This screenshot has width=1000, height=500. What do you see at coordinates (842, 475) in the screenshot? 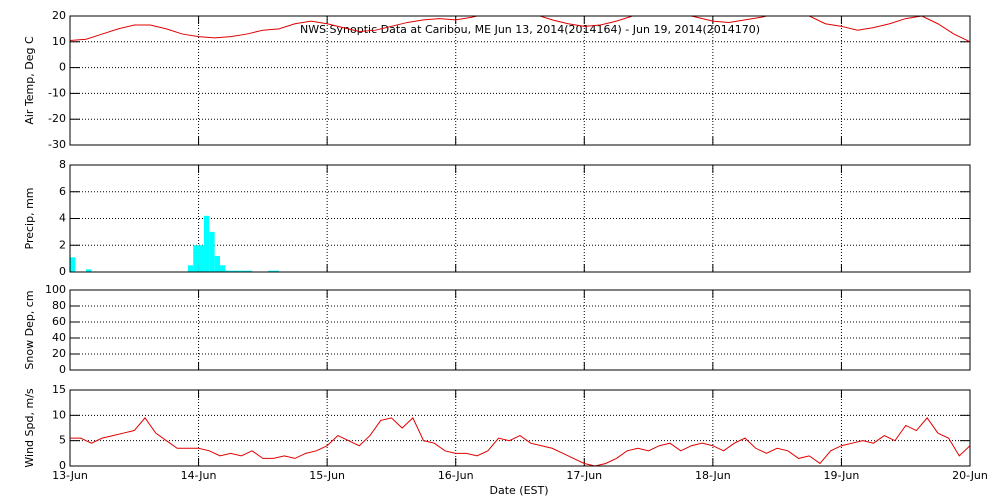
I see `x-tick-label: 19-Jun` at bounding box center [842, 475].